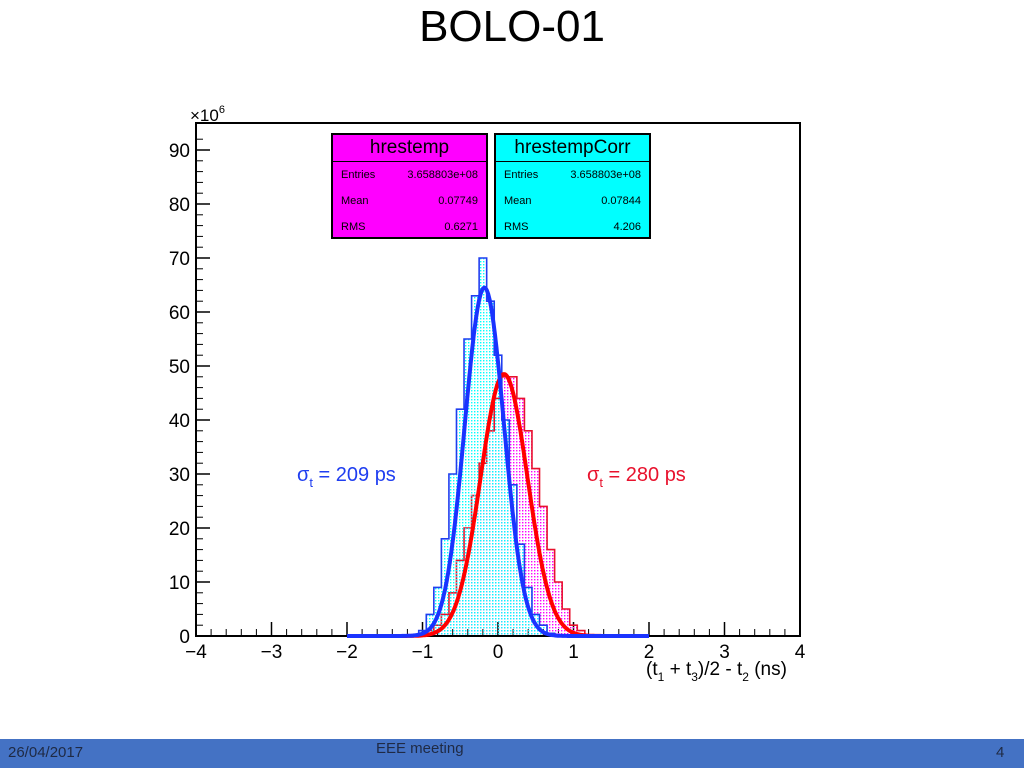 The width and height of the screenshot is (1024, 768). Describe the element at coordinates (179, 475) in the screenshot. I see `y-tick-label: 30` at that location.